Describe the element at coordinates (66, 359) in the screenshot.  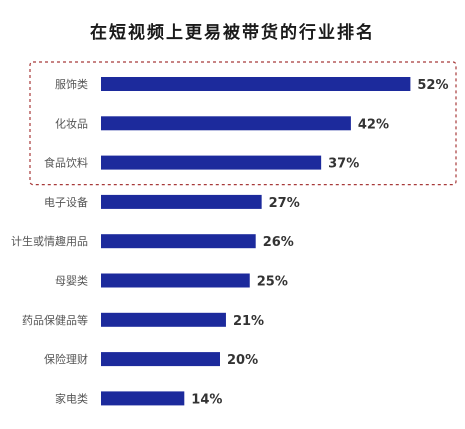
I see `category-label: 保险理财` at that location.